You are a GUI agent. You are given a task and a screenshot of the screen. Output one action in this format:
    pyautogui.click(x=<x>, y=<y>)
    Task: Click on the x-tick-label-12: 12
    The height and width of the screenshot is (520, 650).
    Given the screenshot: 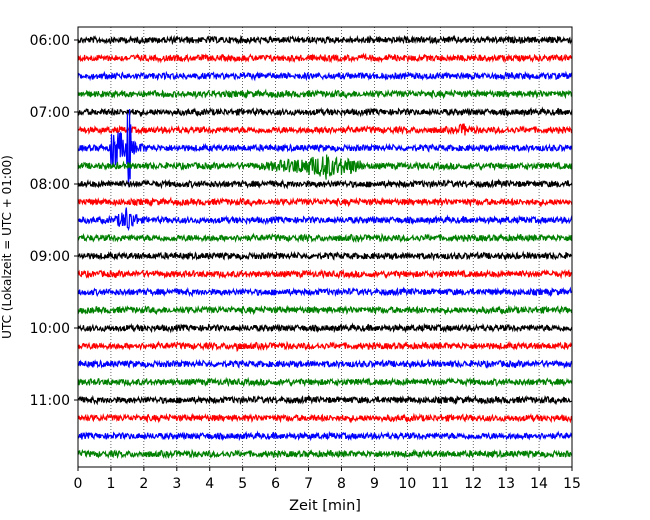 What is the action you would take?
    pyautogui.click(x=473, y=484)
    